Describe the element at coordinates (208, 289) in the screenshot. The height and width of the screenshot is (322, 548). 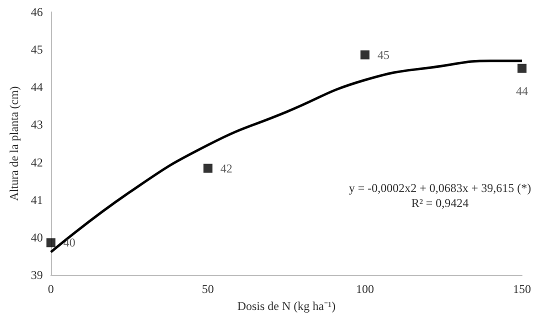
I see `x-tick-label: 50` at that location.